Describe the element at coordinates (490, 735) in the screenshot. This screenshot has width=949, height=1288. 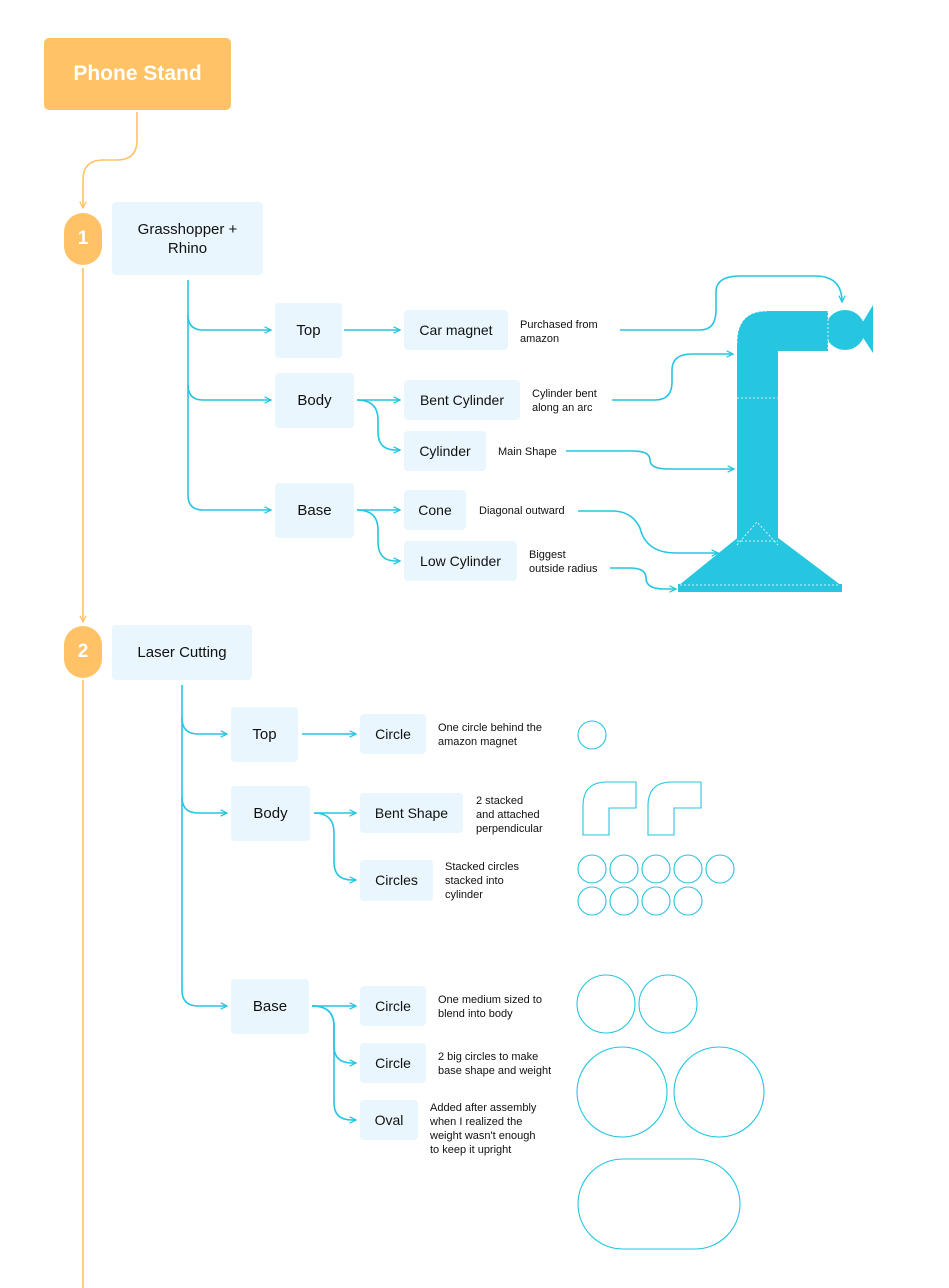
I see `s2-note-top-circle: One circle behind the amazon magnet` at that location.